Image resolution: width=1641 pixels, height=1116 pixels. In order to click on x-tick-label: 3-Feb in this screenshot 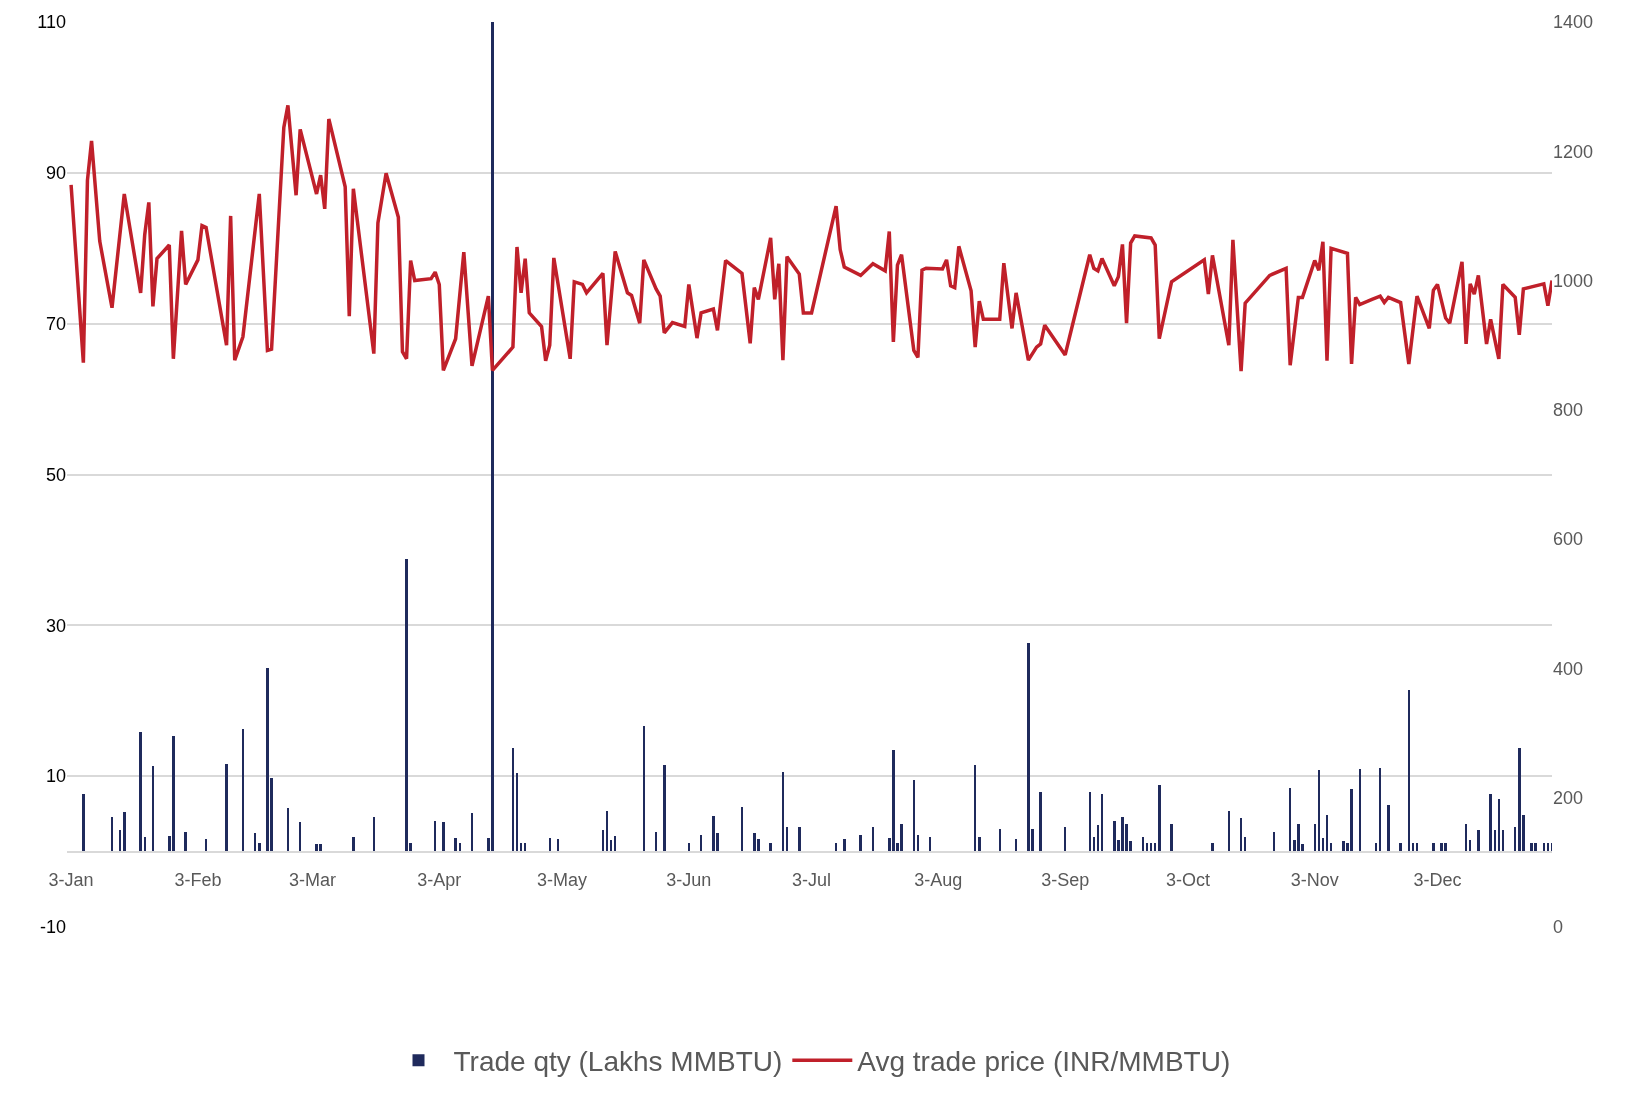, I will do `click(198, 879)`.